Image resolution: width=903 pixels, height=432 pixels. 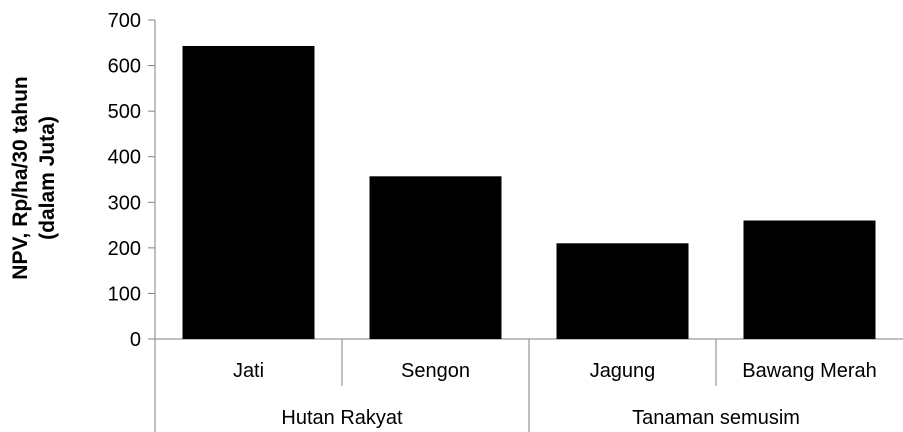 I want to click on y-tick-label: 0, so click(x=135, y=340).